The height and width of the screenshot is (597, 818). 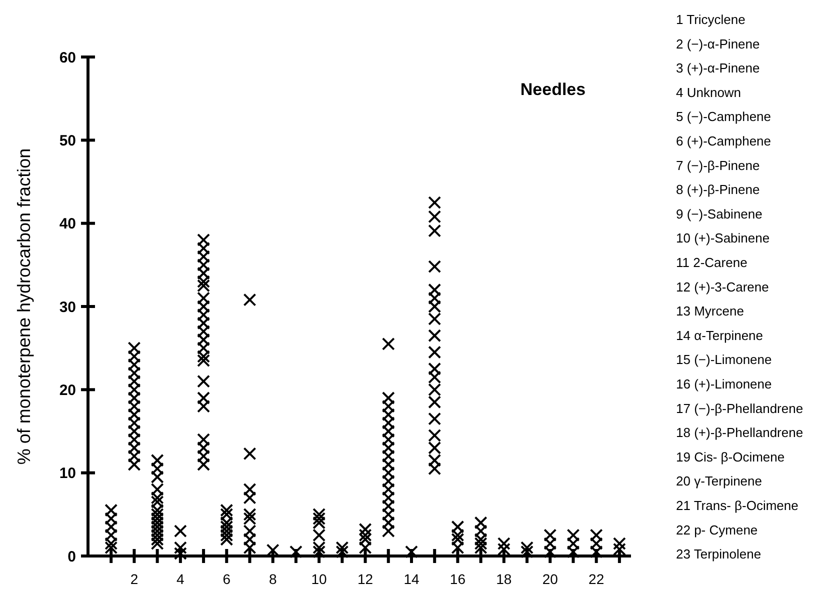 I want to click on text: 22 p- Cymene, so click(x=717, y=530).